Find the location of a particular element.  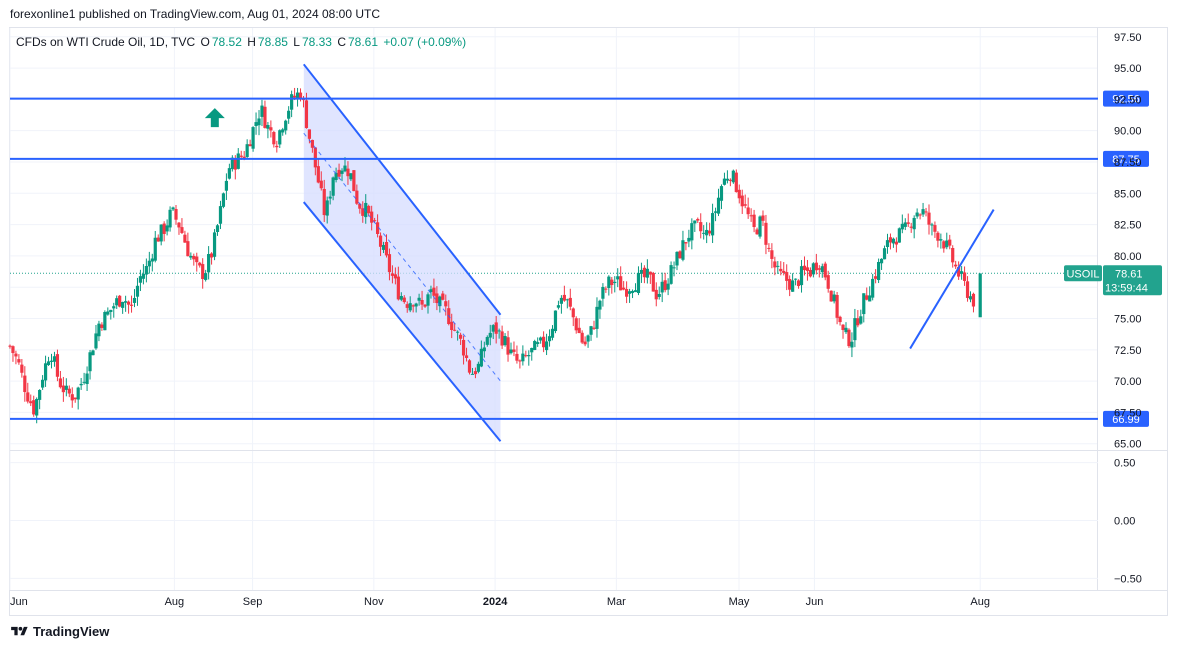

level-label-bg is located at coordinates (1126, 418).